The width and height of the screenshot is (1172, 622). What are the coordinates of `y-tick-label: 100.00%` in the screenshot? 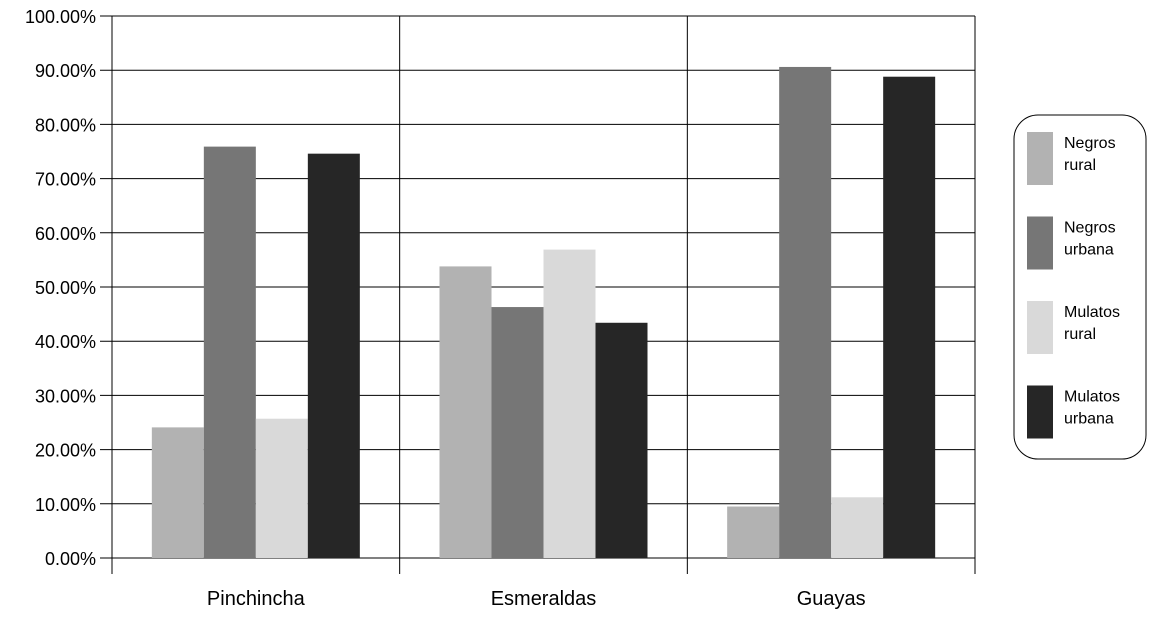 It's located at (60, 17).